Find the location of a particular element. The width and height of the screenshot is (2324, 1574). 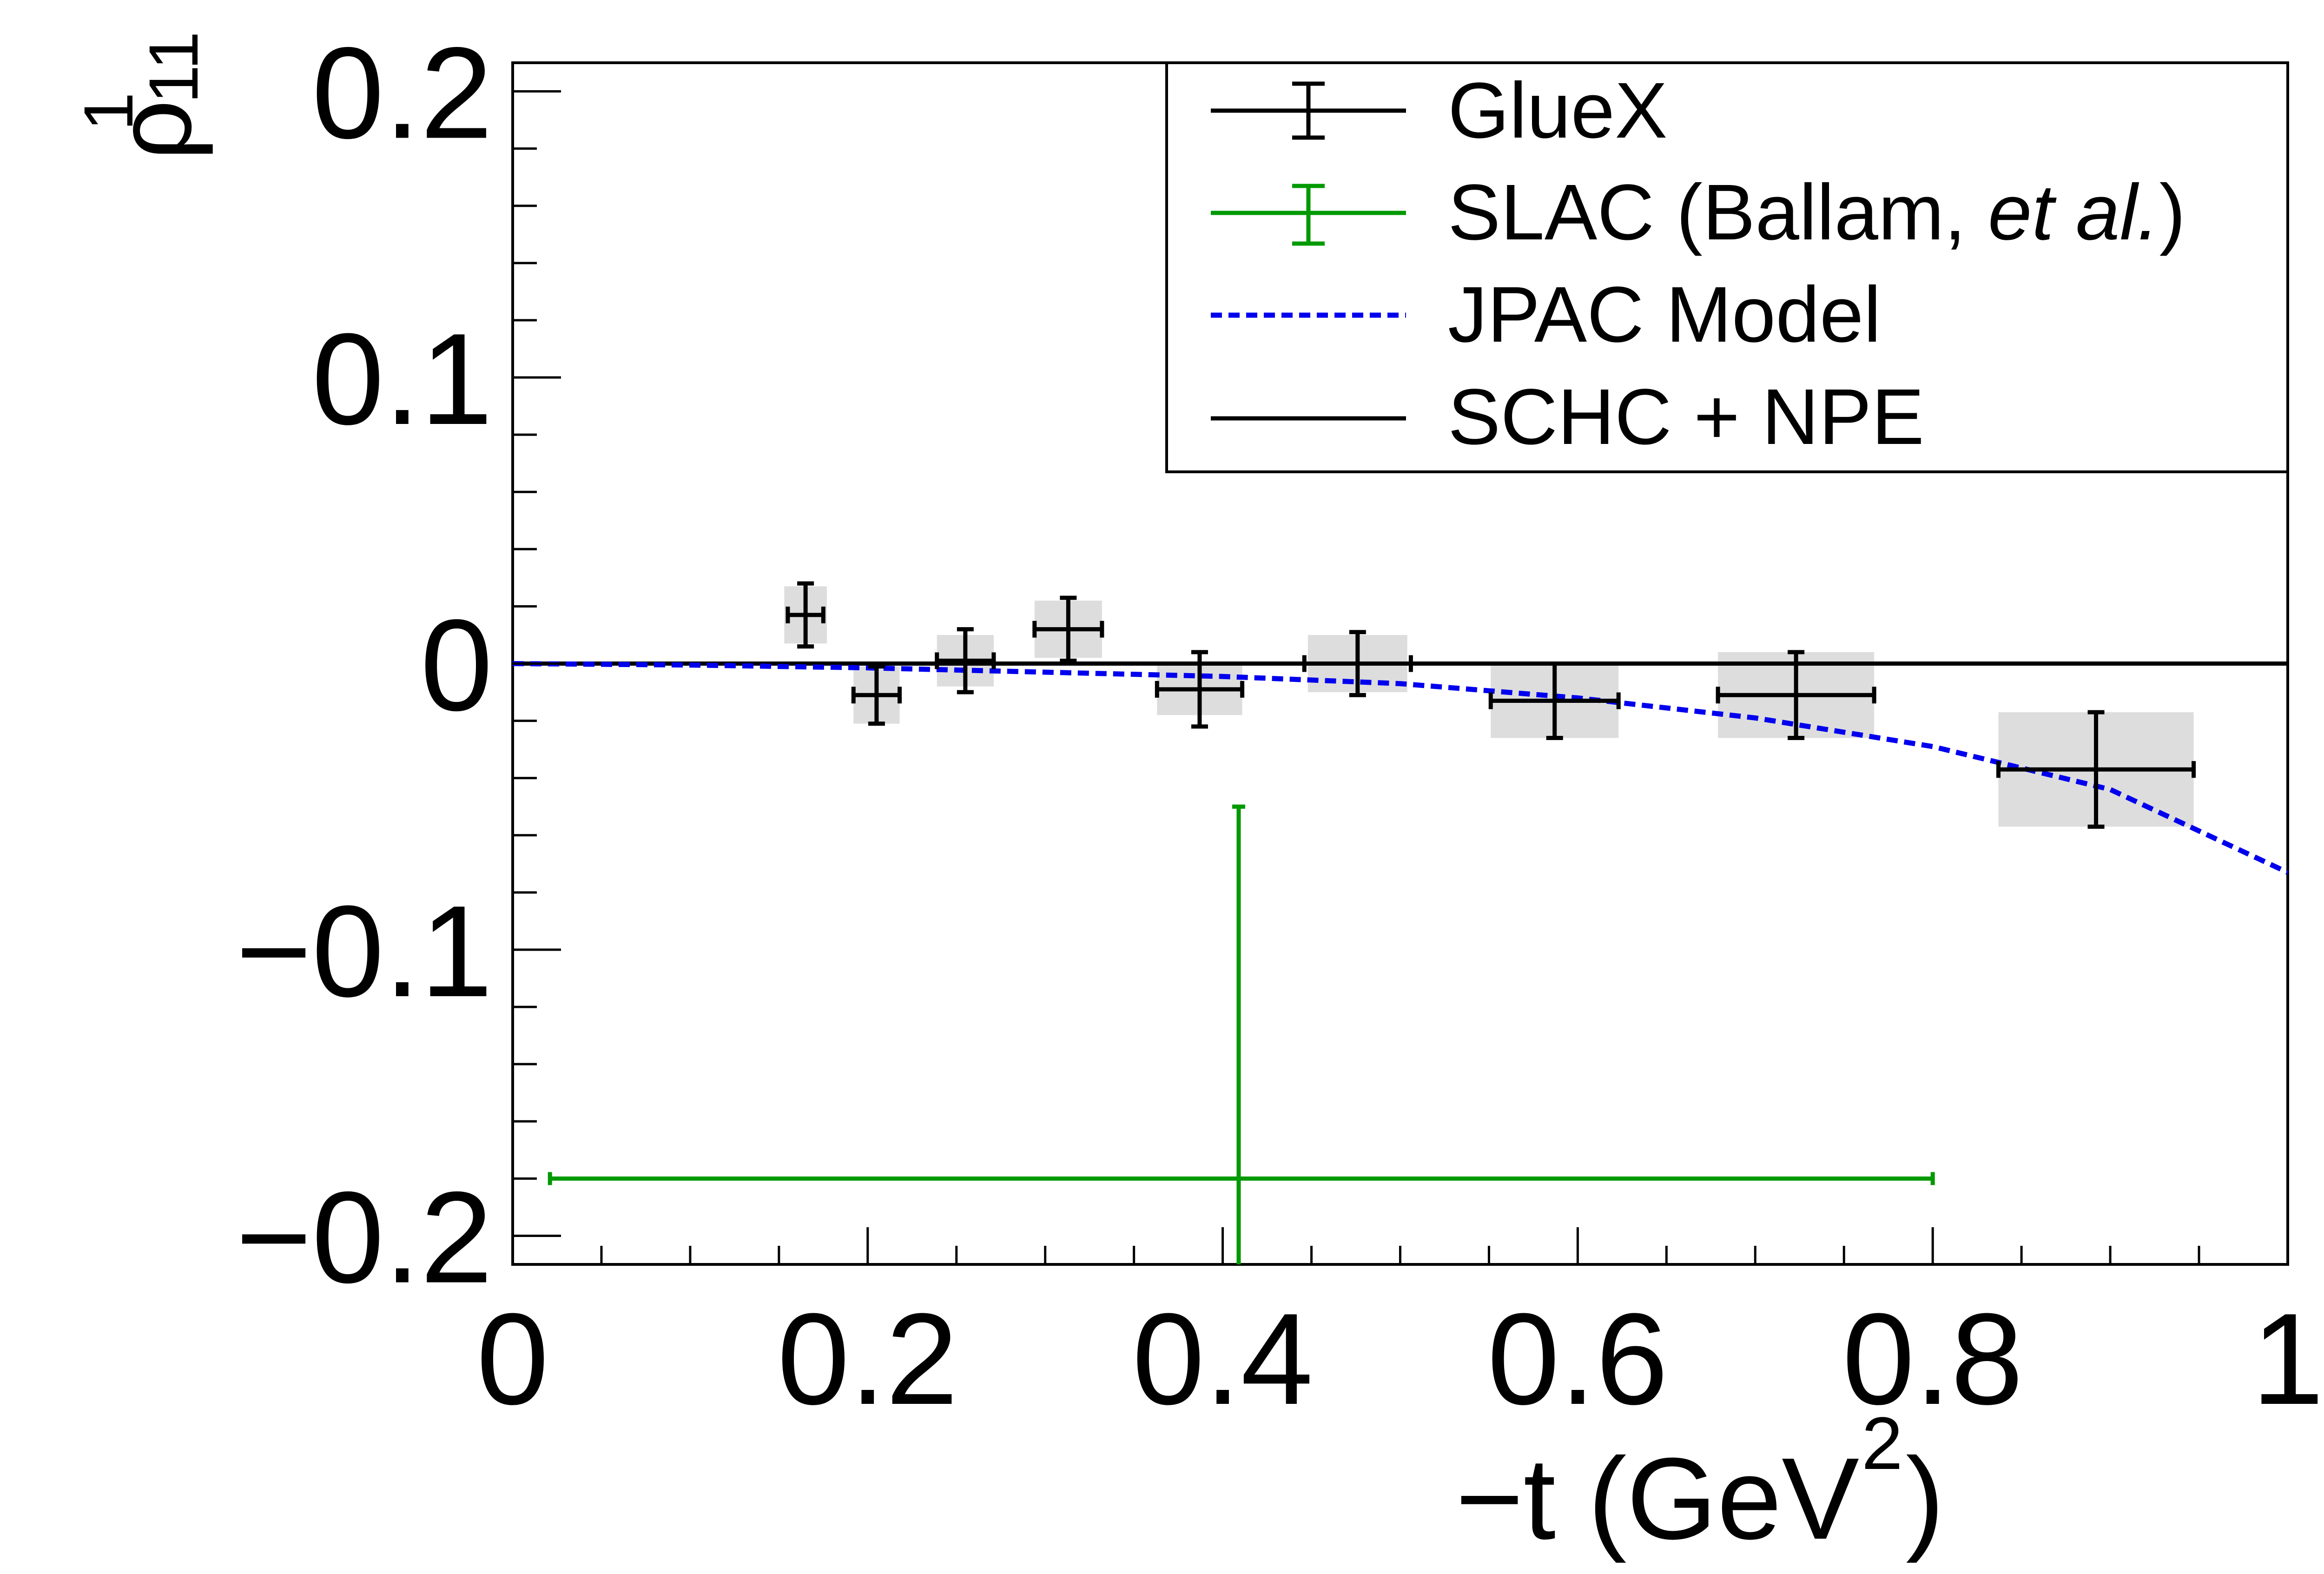

x-tick-label: 0.6 is located at coordinates (1577, 1359).